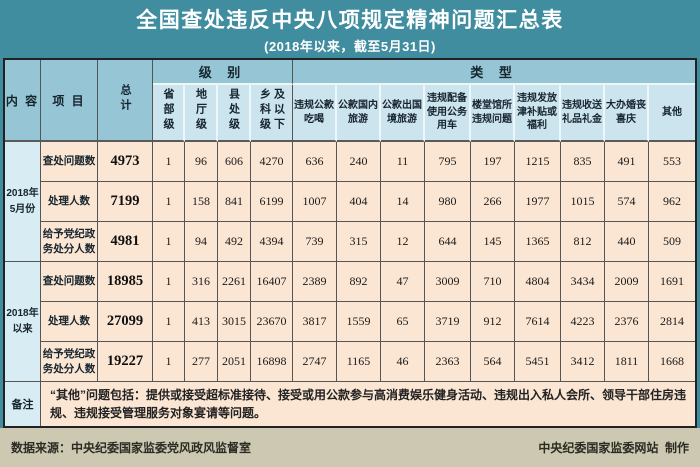 This screenshot has height=467, width=700. Describe the element at coordinates (627, 162) in the screenshot. I see `data-cell: 491` at that location.